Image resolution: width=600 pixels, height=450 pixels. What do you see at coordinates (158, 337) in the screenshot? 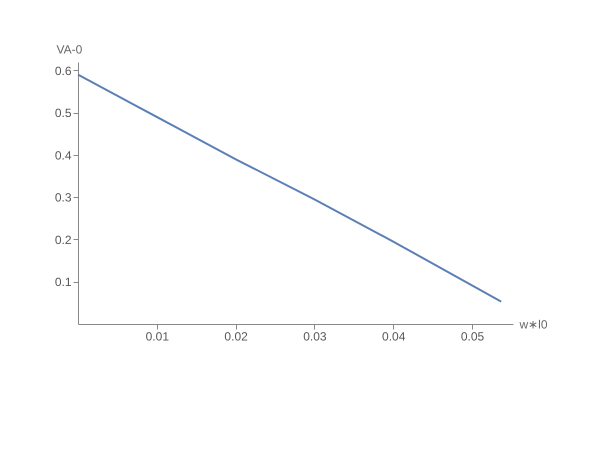
I see `x-tick-label: 0.01` at bounding box center [158, 337].